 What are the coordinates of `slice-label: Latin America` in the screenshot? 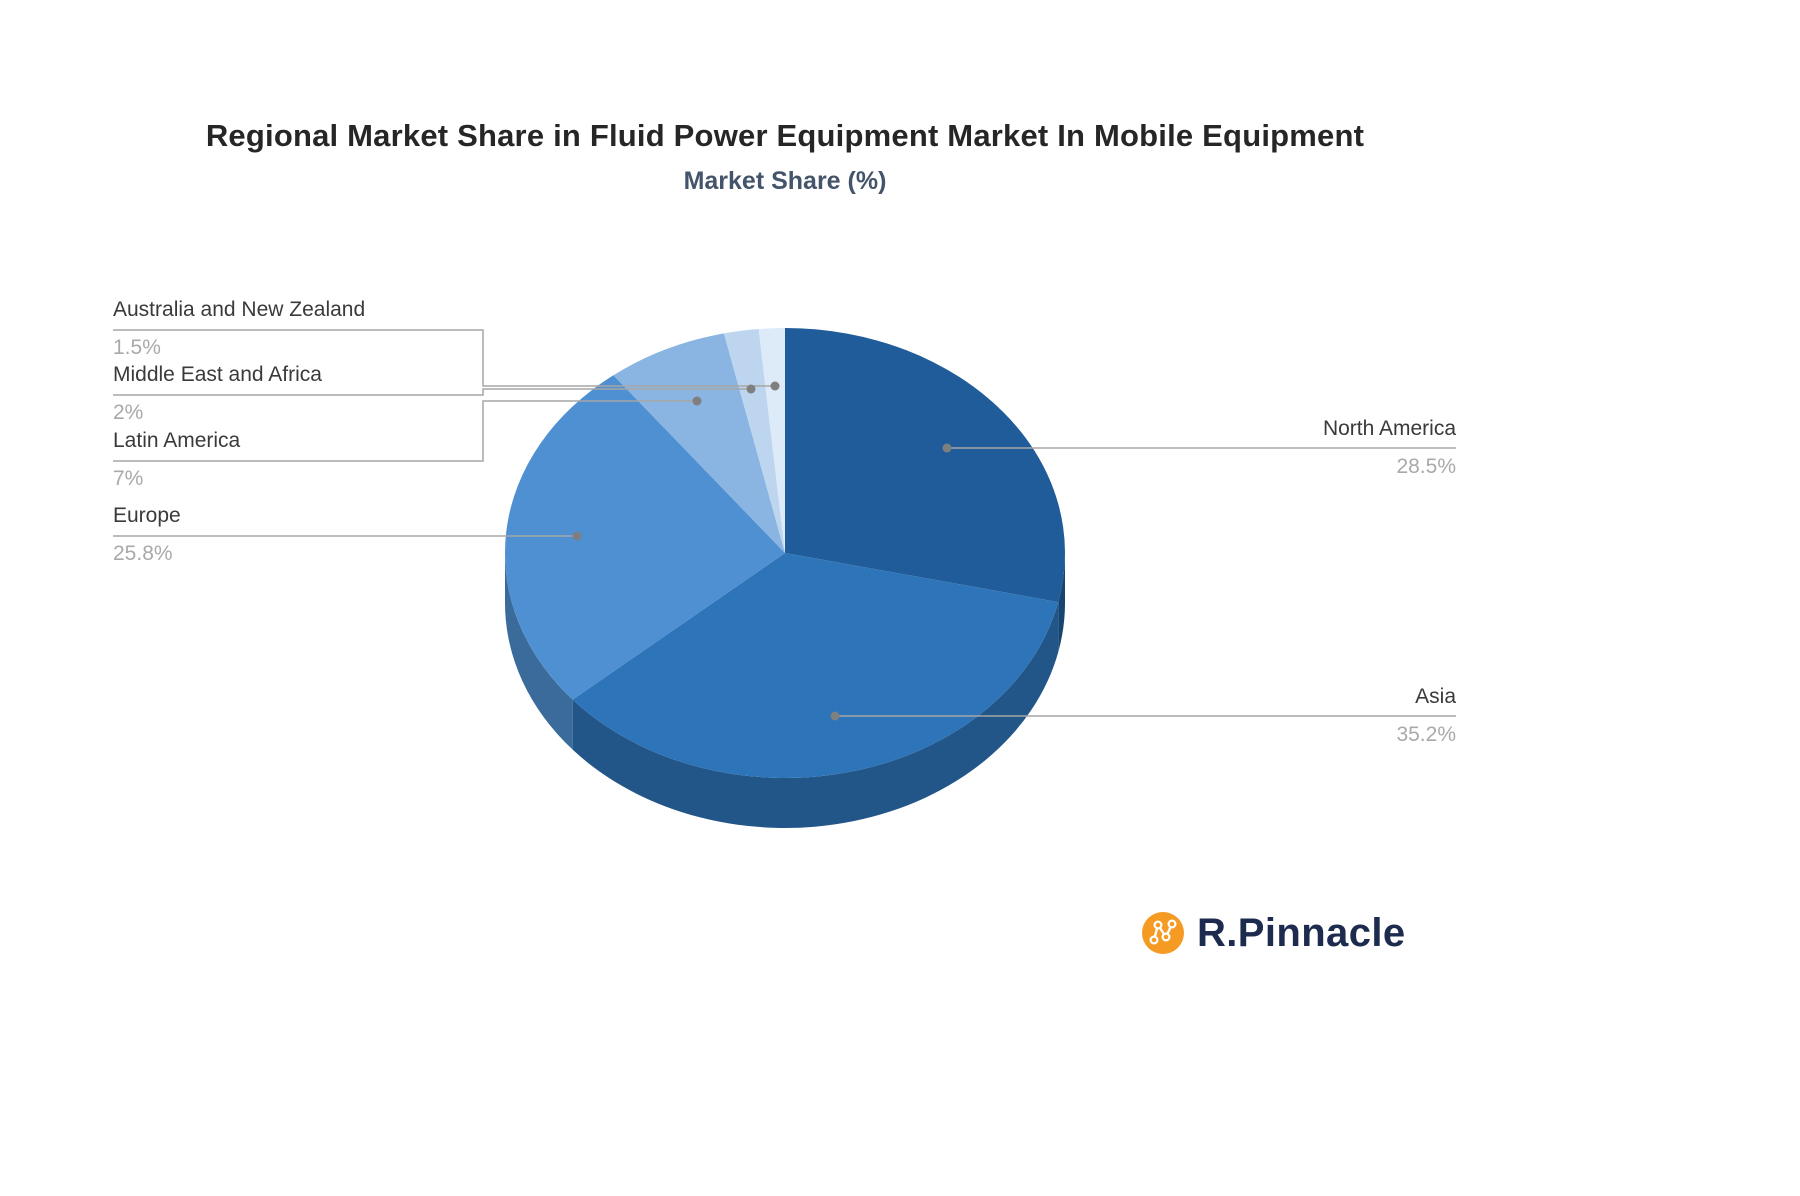 It's located at (177, 440).